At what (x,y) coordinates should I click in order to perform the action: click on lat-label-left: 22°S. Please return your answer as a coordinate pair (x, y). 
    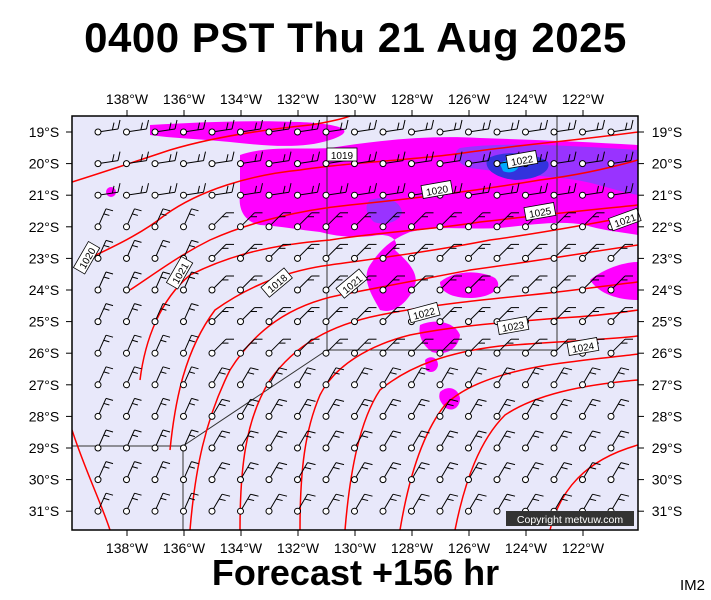
    Looking at the image, I should click on (44, 227).